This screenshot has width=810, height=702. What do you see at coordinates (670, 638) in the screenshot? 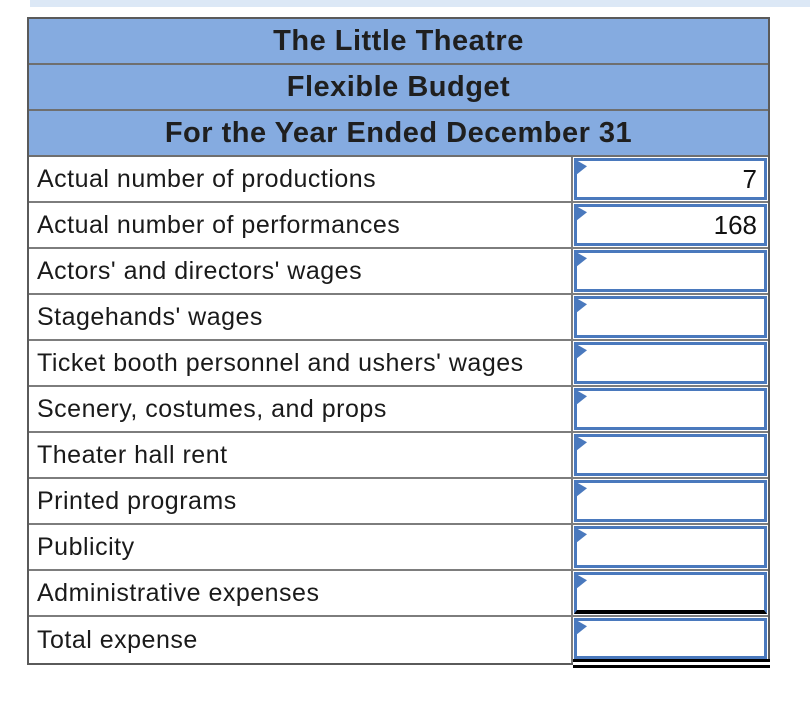
I see `total-expense-input` at bounding box center [670, 638].